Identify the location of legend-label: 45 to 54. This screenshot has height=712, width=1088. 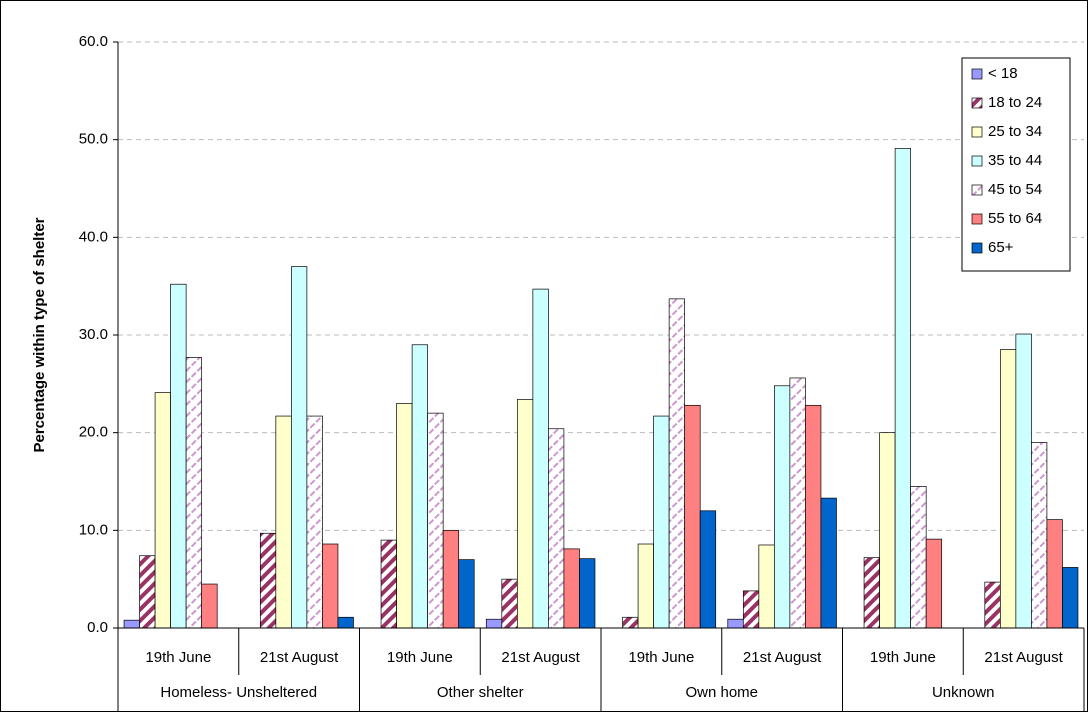
(1015, 189).